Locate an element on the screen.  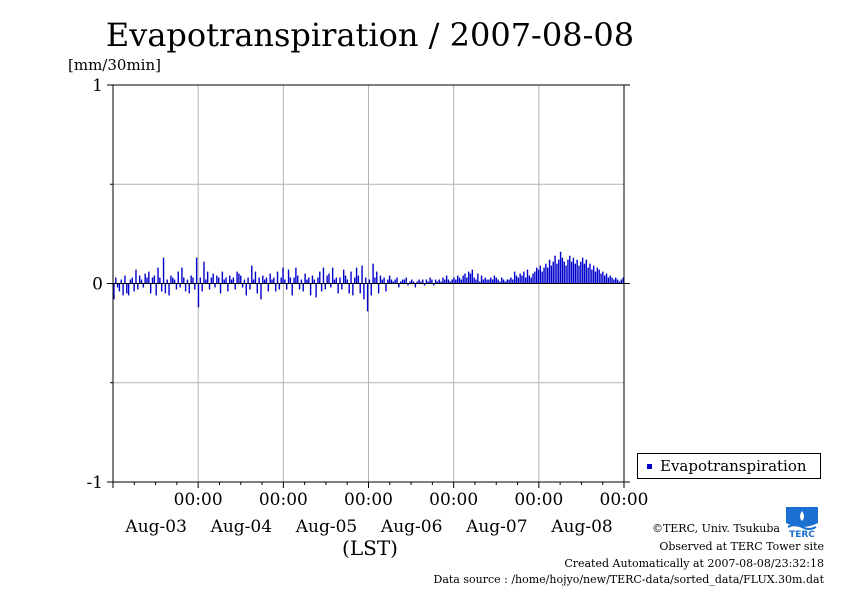
x-tick-date: Aug-04 is located at coordinates (241, 527).